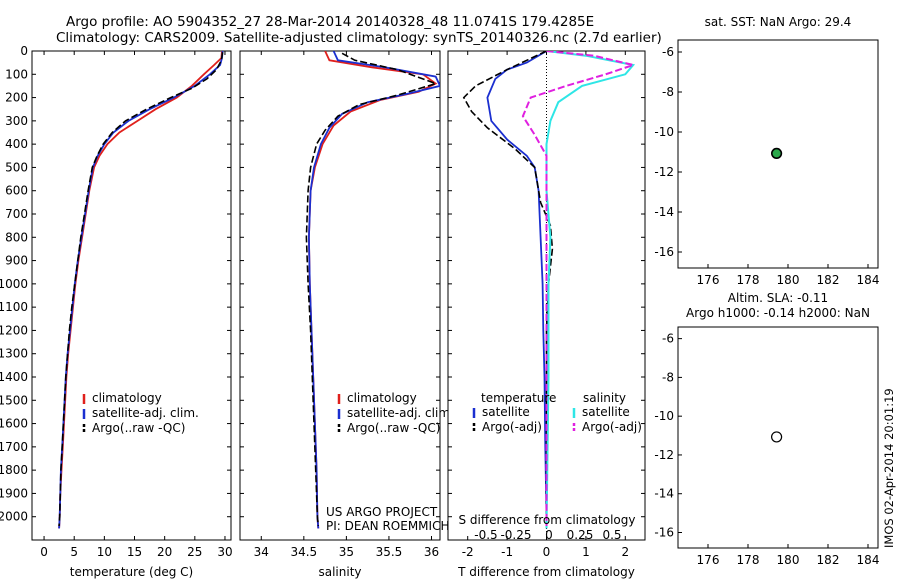 Image resolution: width=900 pixels, height=580 pixels. I want to click on legend-group-salinity: salinity, so click(604, 398).